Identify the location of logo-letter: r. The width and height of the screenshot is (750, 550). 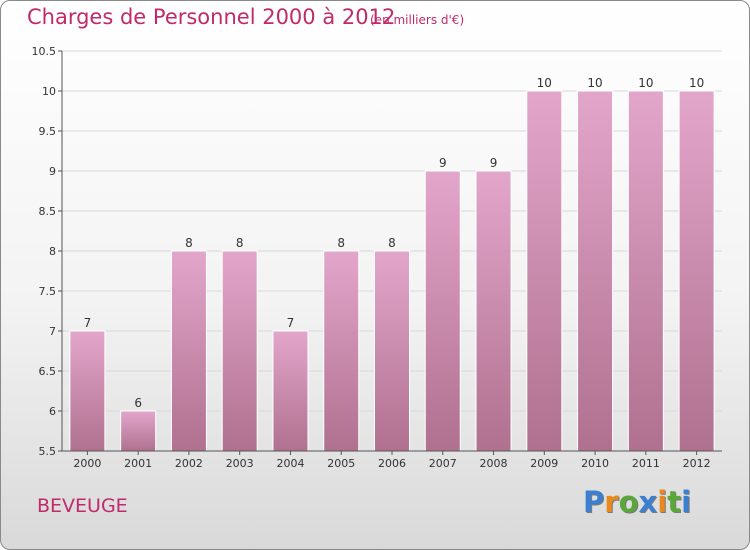
(611, 502).